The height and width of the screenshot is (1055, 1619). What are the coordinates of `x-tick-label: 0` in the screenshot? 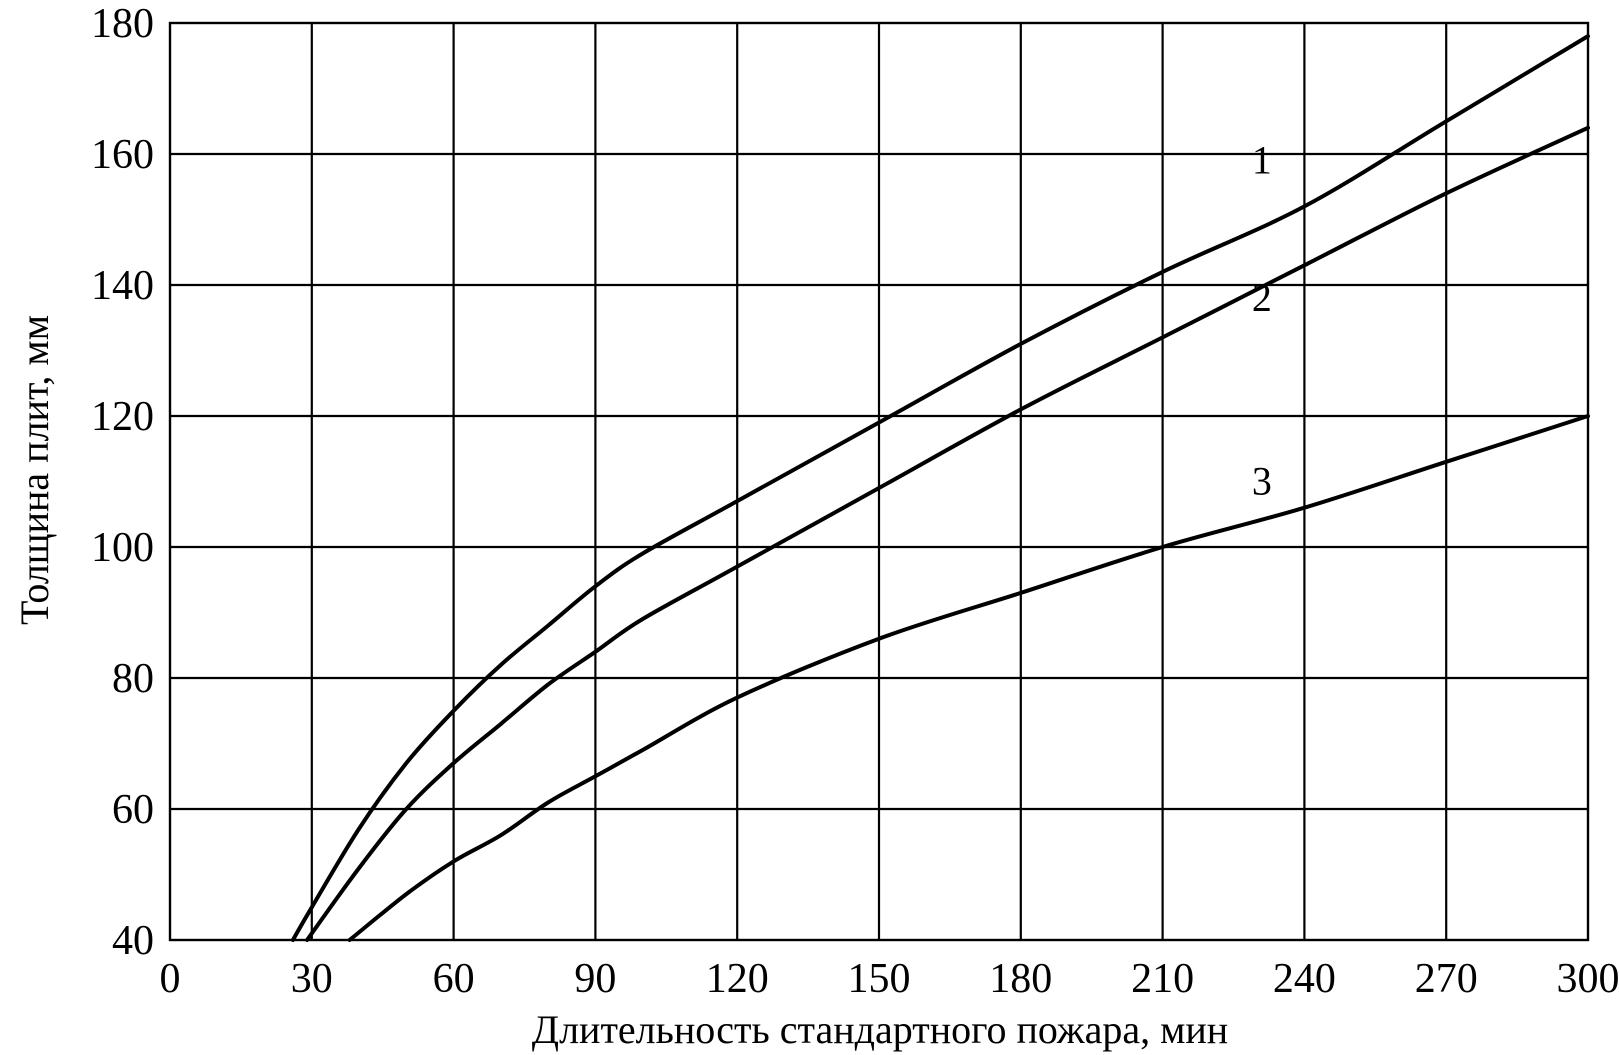 It's located at (170, 979).